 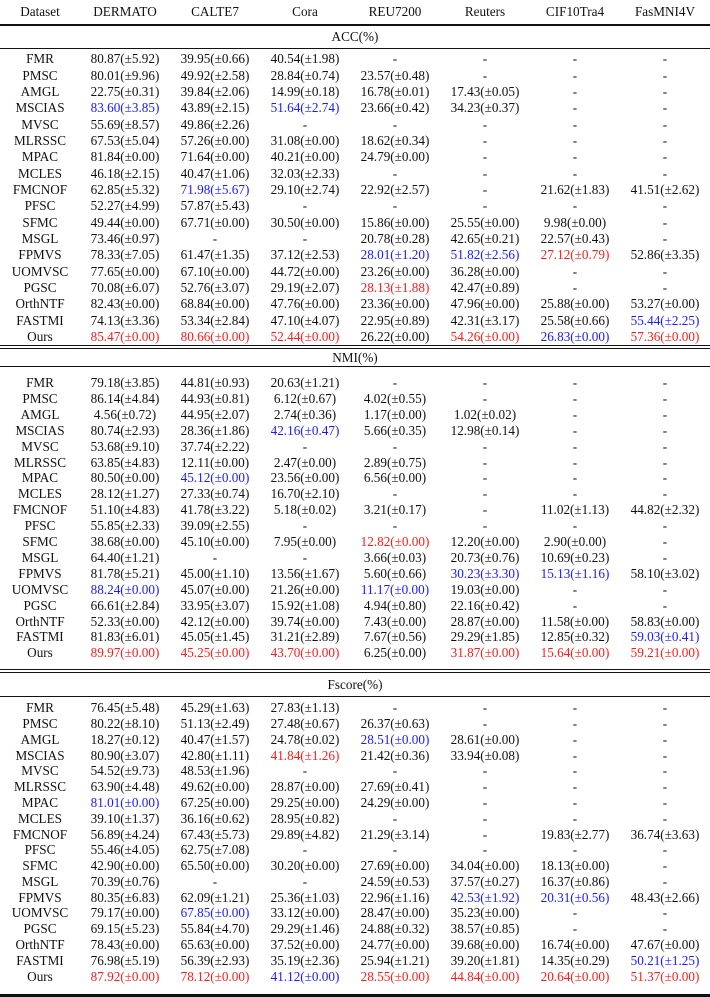 I want to click on method-name: MPAC, so click(x=40, y=157).